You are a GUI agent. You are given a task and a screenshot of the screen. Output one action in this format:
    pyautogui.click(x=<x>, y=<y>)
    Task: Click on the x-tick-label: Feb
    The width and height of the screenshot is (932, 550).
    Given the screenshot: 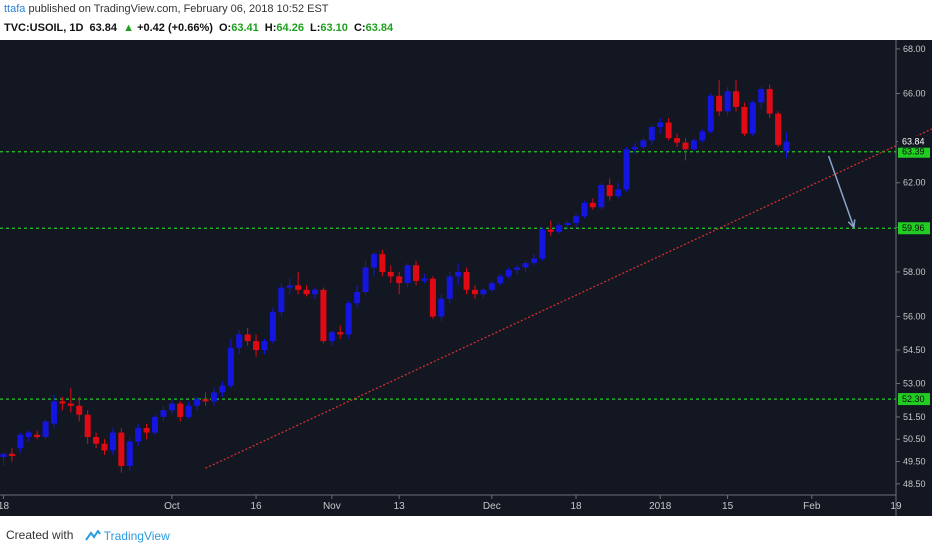 What is the action you would take?
    pyautogui.click(x=812, y=506)
    